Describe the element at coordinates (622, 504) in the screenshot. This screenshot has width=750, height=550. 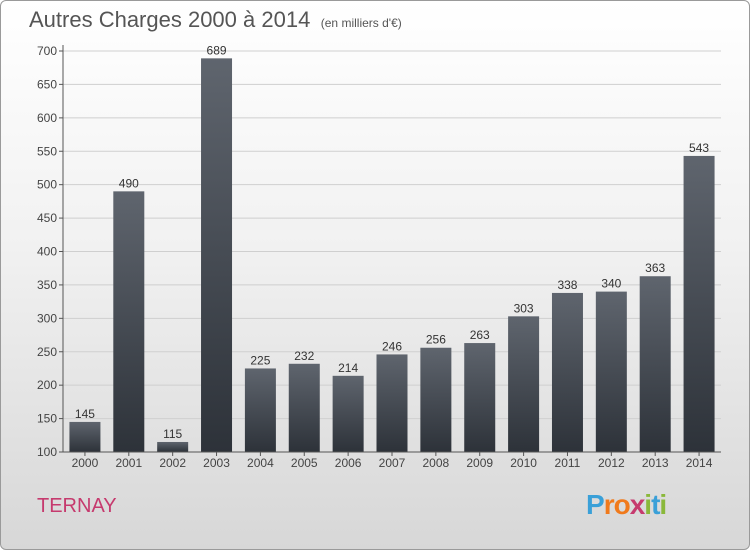
I see `logo-letter: o` at that location.